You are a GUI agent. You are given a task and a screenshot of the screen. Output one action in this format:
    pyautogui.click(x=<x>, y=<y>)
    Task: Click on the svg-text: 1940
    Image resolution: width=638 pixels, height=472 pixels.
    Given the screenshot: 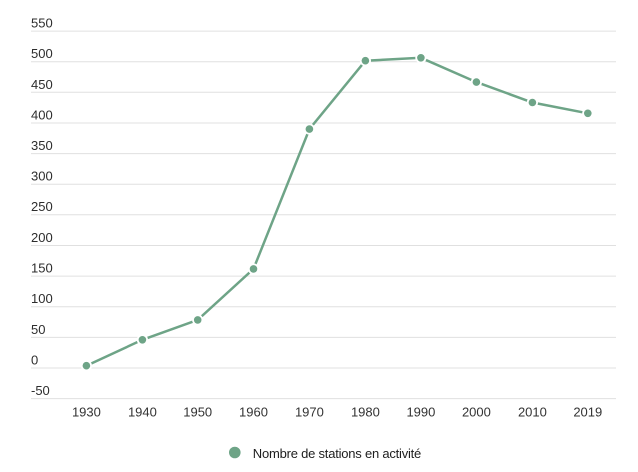 What is the action you would take?
    pyautogui.click(x=142, y=411)
    